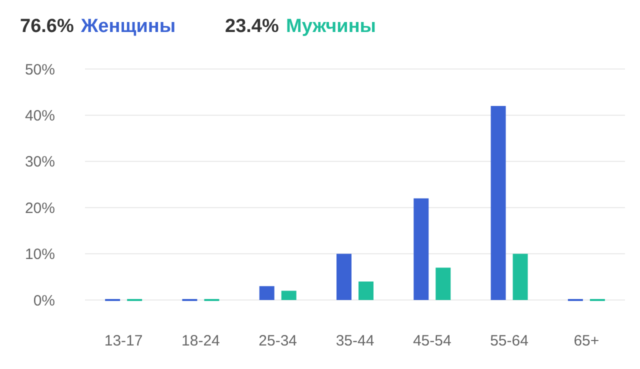 The width and height of the screenshot is (640, 369). Describe the element at coordinates (278, 341) in the screenshot. I see `x-tick-label: 25-34` at that location.